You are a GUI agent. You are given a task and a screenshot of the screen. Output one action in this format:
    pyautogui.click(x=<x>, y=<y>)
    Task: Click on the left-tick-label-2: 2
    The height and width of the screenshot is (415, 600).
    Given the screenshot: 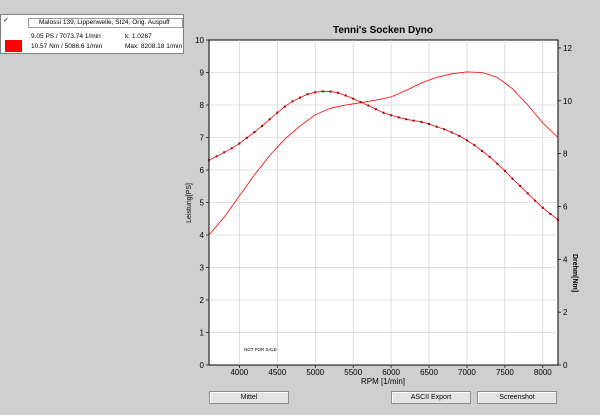 What is the action you would take?
    pyautogui.click(x=202, y=300)
    